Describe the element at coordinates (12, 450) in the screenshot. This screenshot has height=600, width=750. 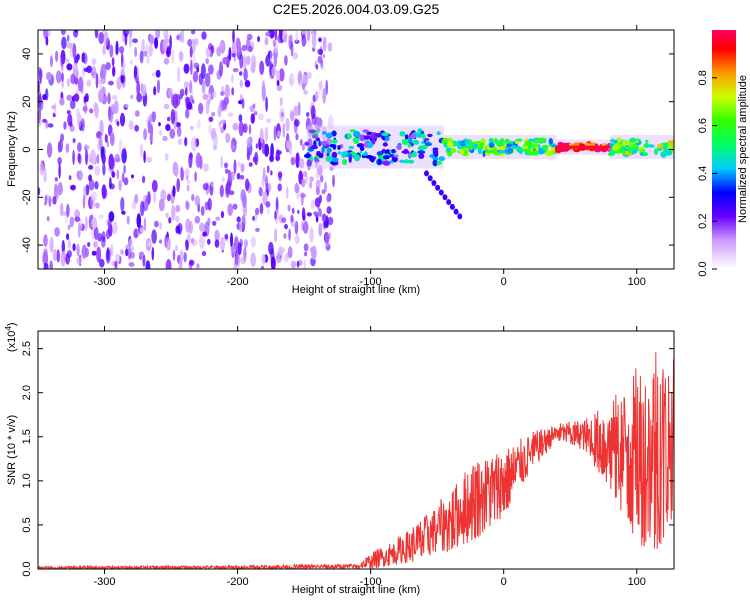
I see `snr-y-axis-title: SNR (10 * v/v)` at that location.